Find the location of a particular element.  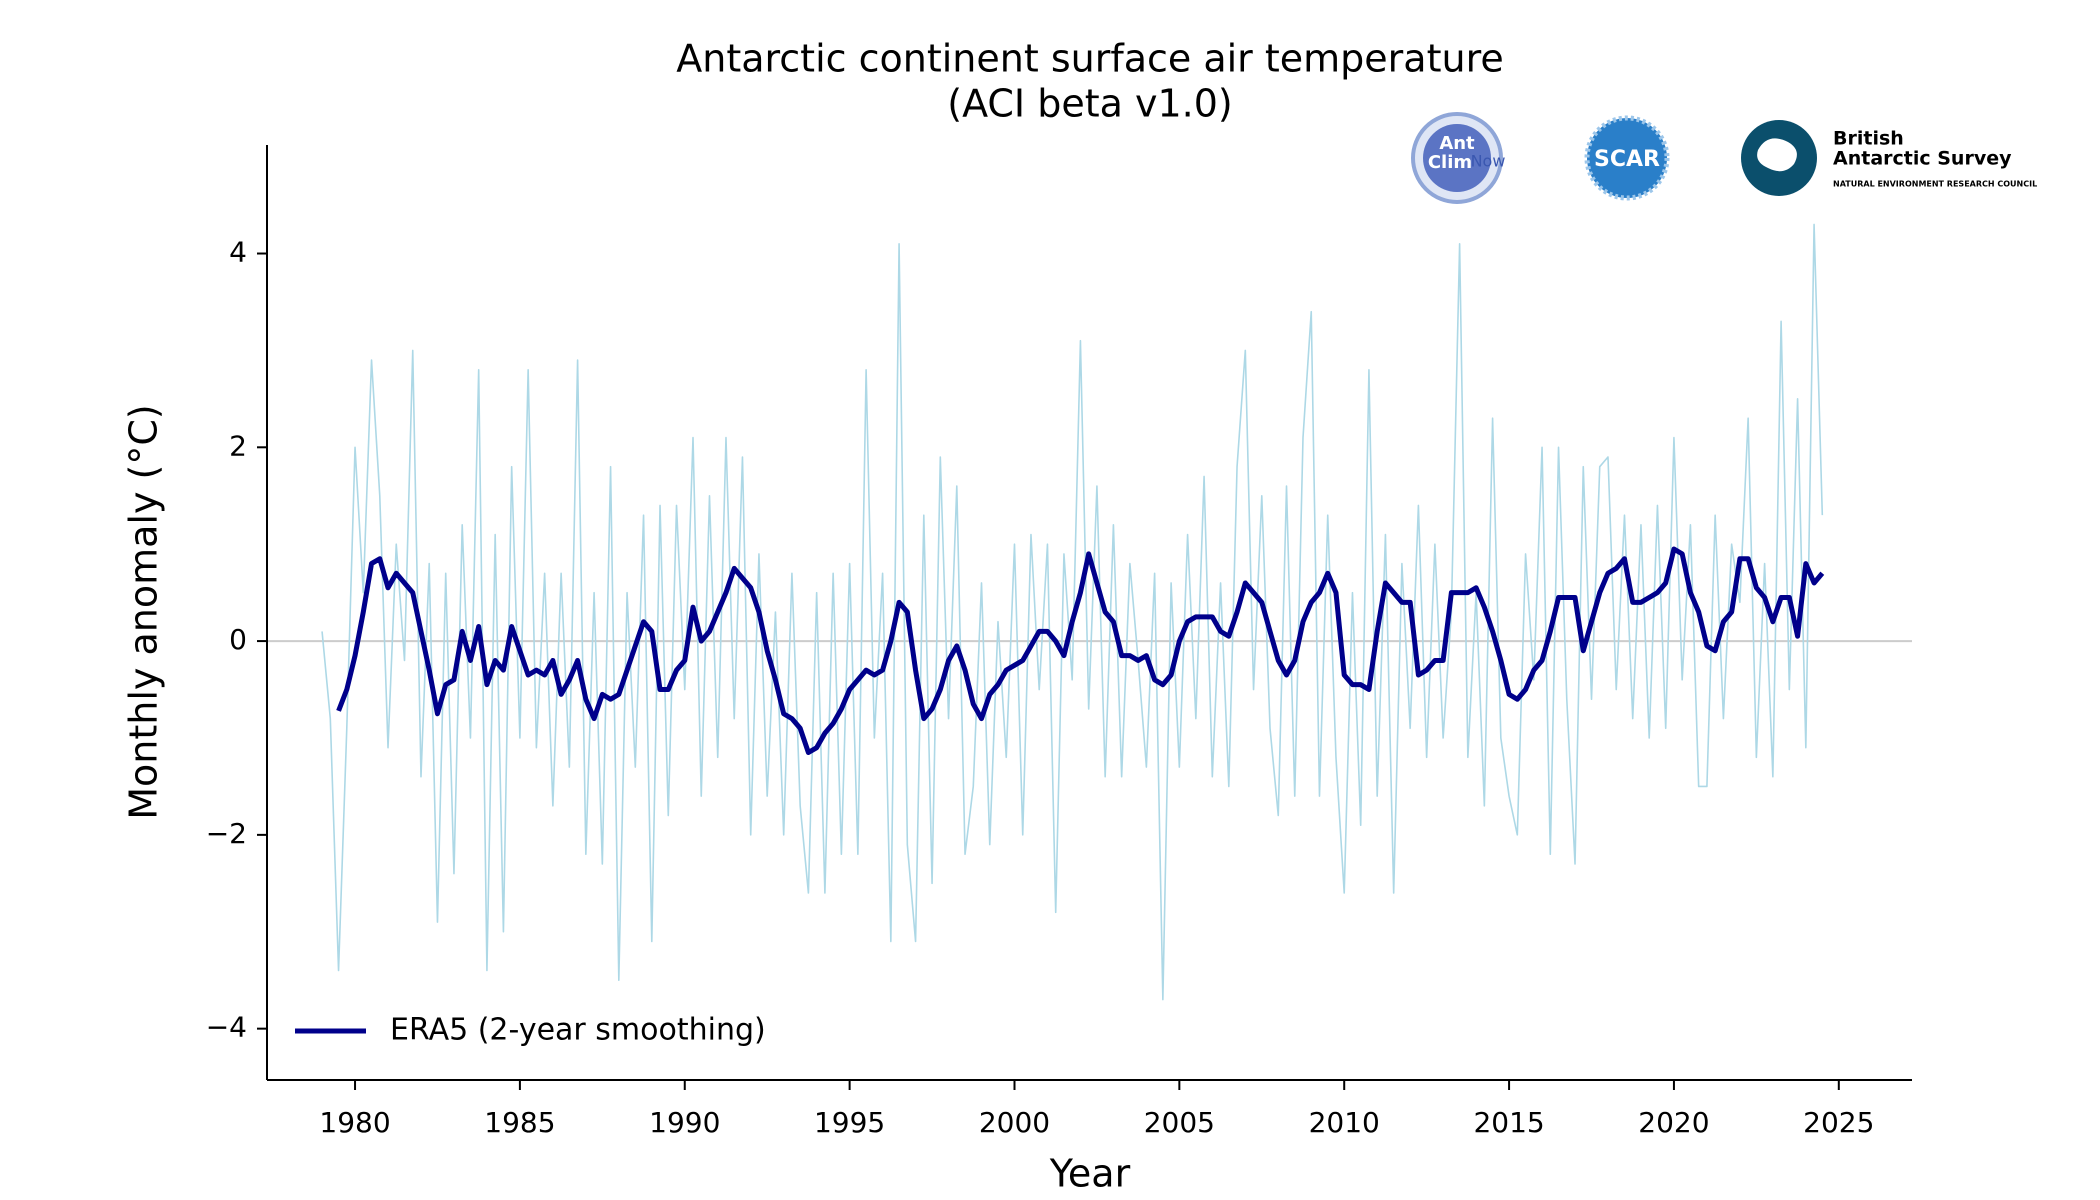

y-tick-label: −4 is located at coordinates (226, 1027).